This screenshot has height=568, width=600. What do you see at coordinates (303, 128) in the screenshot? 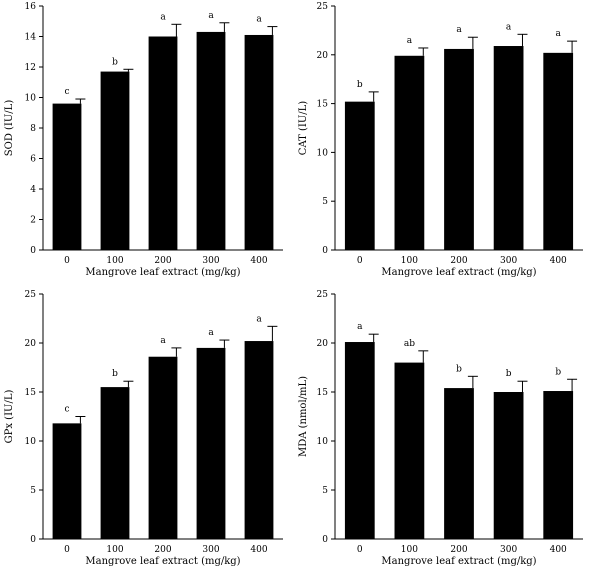
I see `y-axis-title: CAT (IU/L)` at bounding box center [303, 128].